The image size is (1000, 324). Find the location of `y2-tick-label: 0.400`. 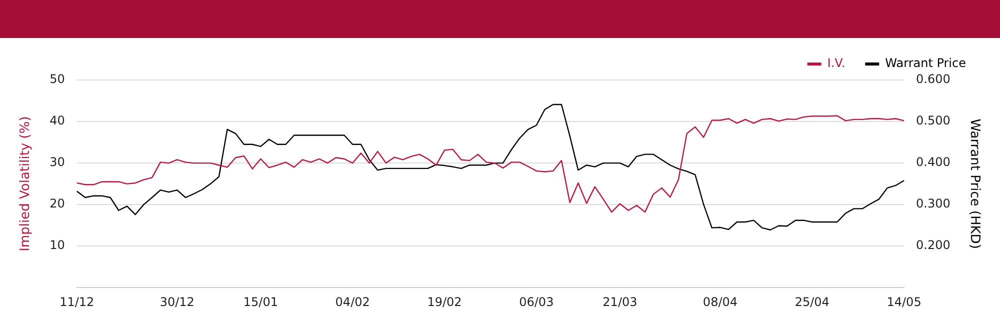

y2-tick-label: 0.400 is located at coordinates (933, 162).